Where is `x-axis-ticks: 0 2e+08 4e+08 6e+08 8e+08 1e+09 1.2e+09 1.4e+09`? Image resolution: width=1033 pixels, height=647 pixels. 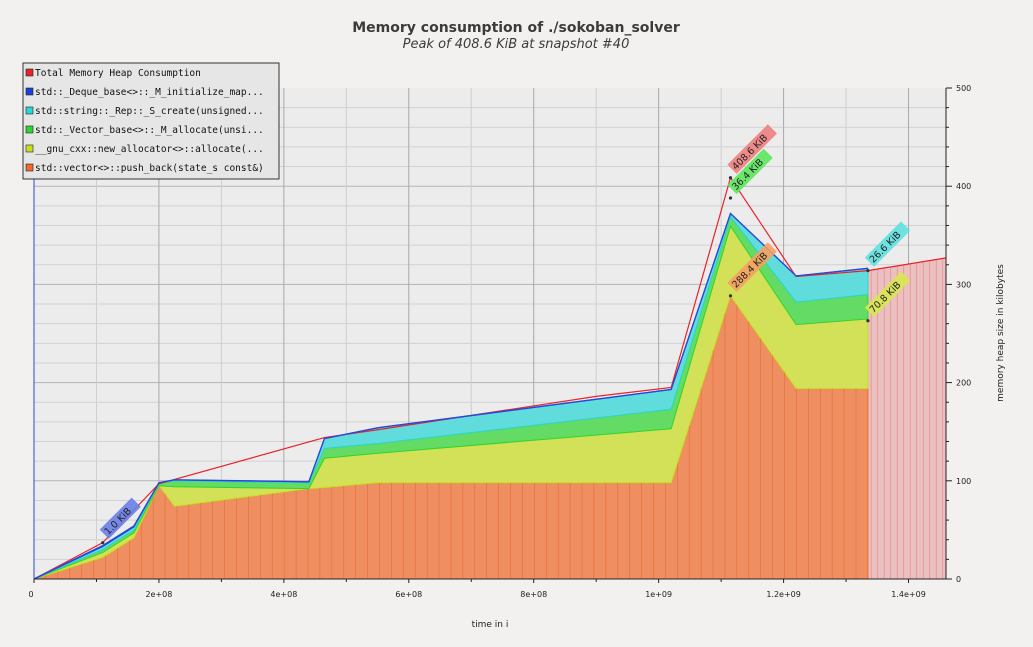
x-axis-ticks: 0 2e+08 4e+08 6e+08 8e+08 1e+09 1.2e+09 1.4e+09 is located at coordinates (477, 589).